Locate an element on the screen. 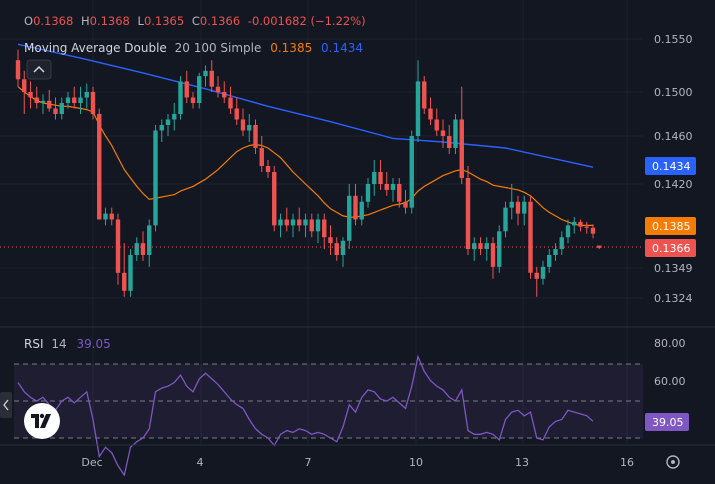 The height and width of the screenshot is (484, 715). rsi-legend: RSI 14 39.05 is located at coordinates (67, 344).